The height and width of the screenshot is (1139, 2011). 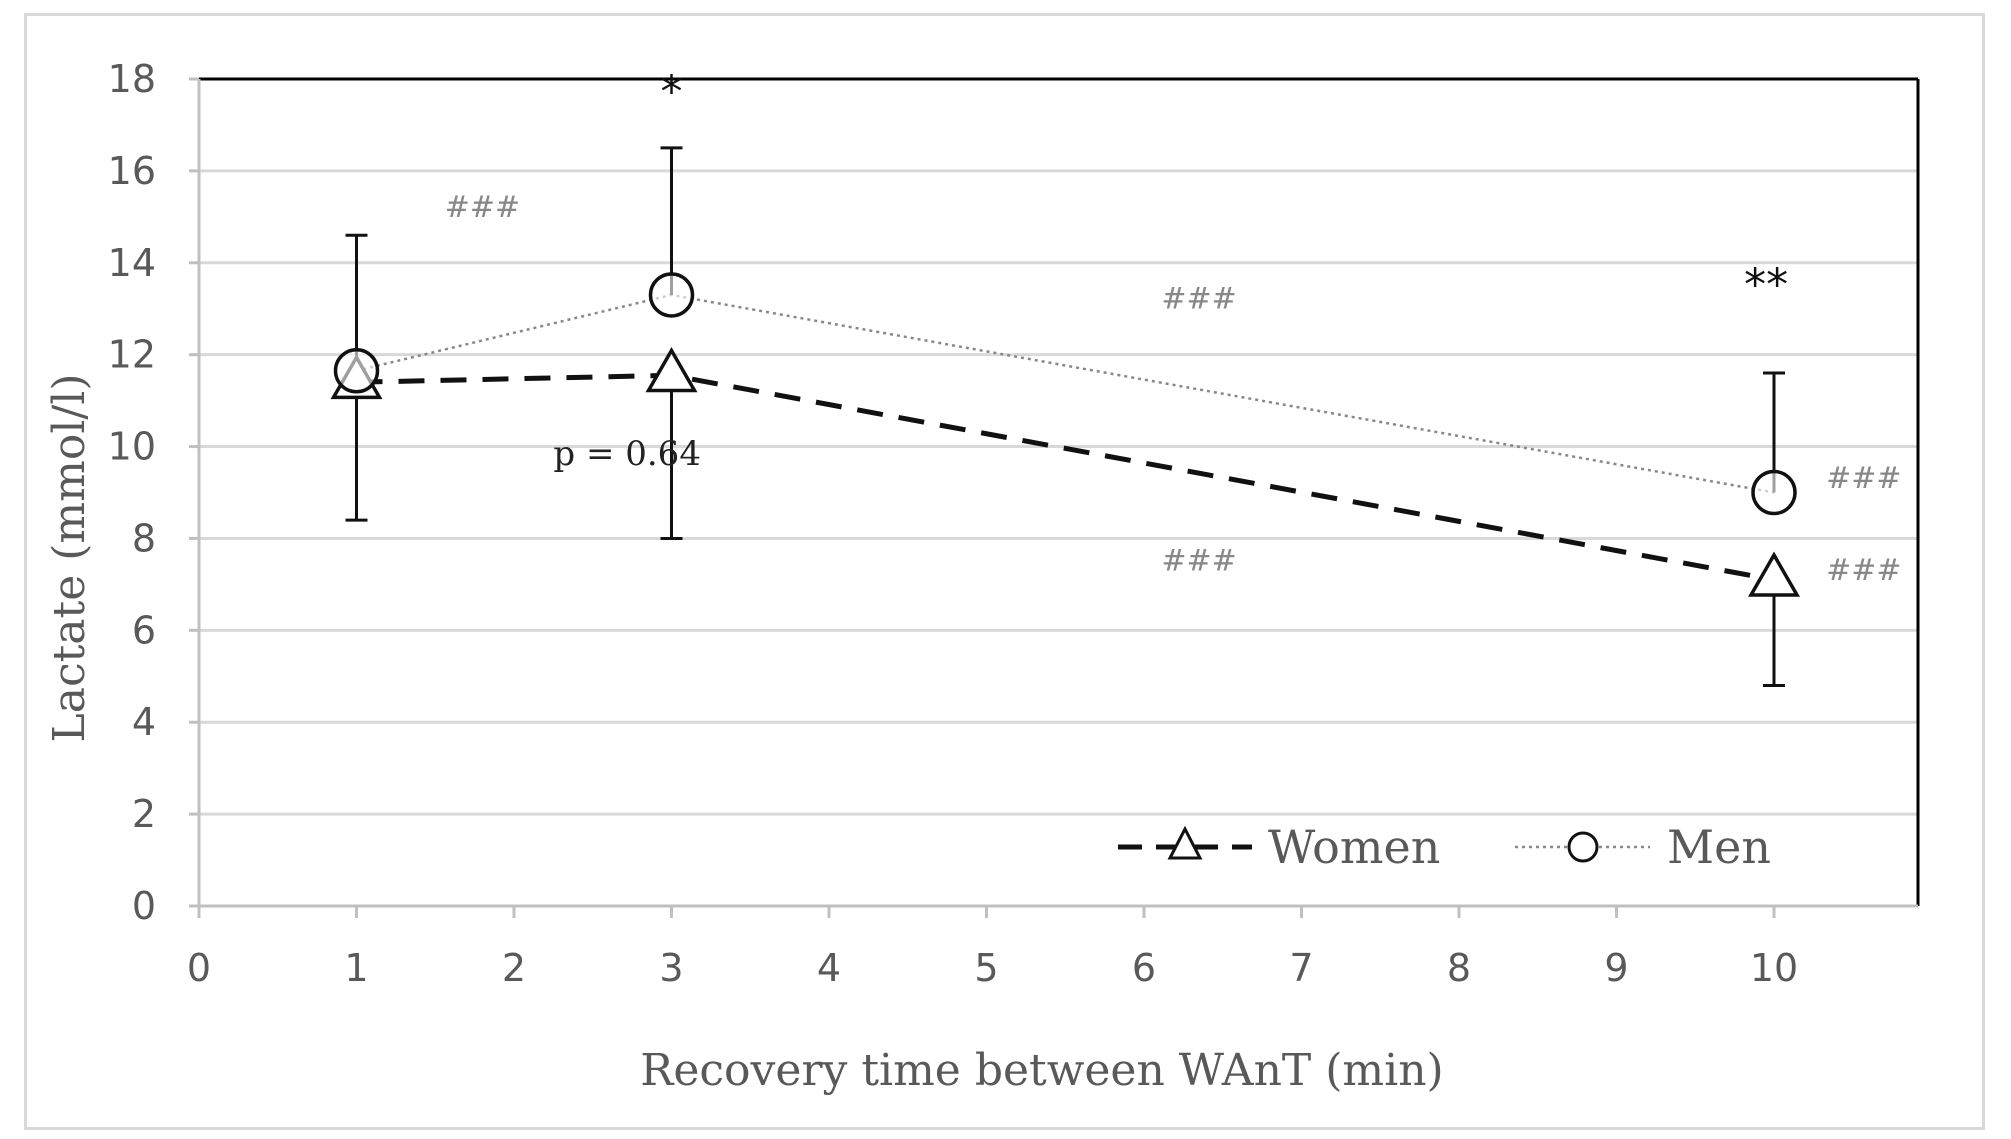 I want to click on y-tick-label: 10, so click(x=132, y=447).